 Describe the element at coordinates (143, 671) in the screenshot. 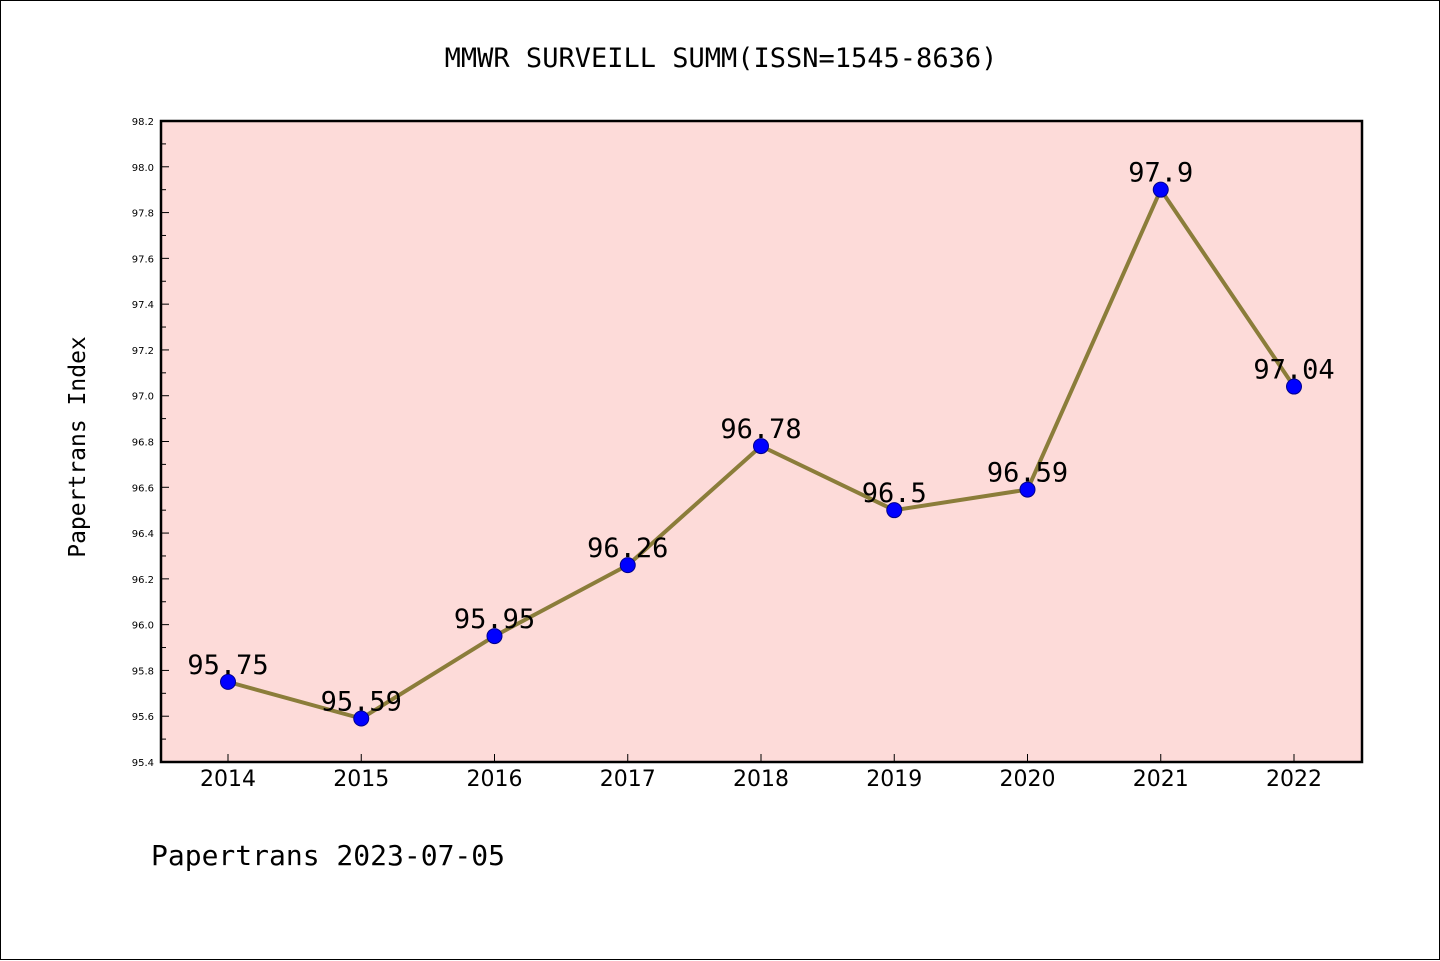

I see `y-tick-label: 95.8` at that location.